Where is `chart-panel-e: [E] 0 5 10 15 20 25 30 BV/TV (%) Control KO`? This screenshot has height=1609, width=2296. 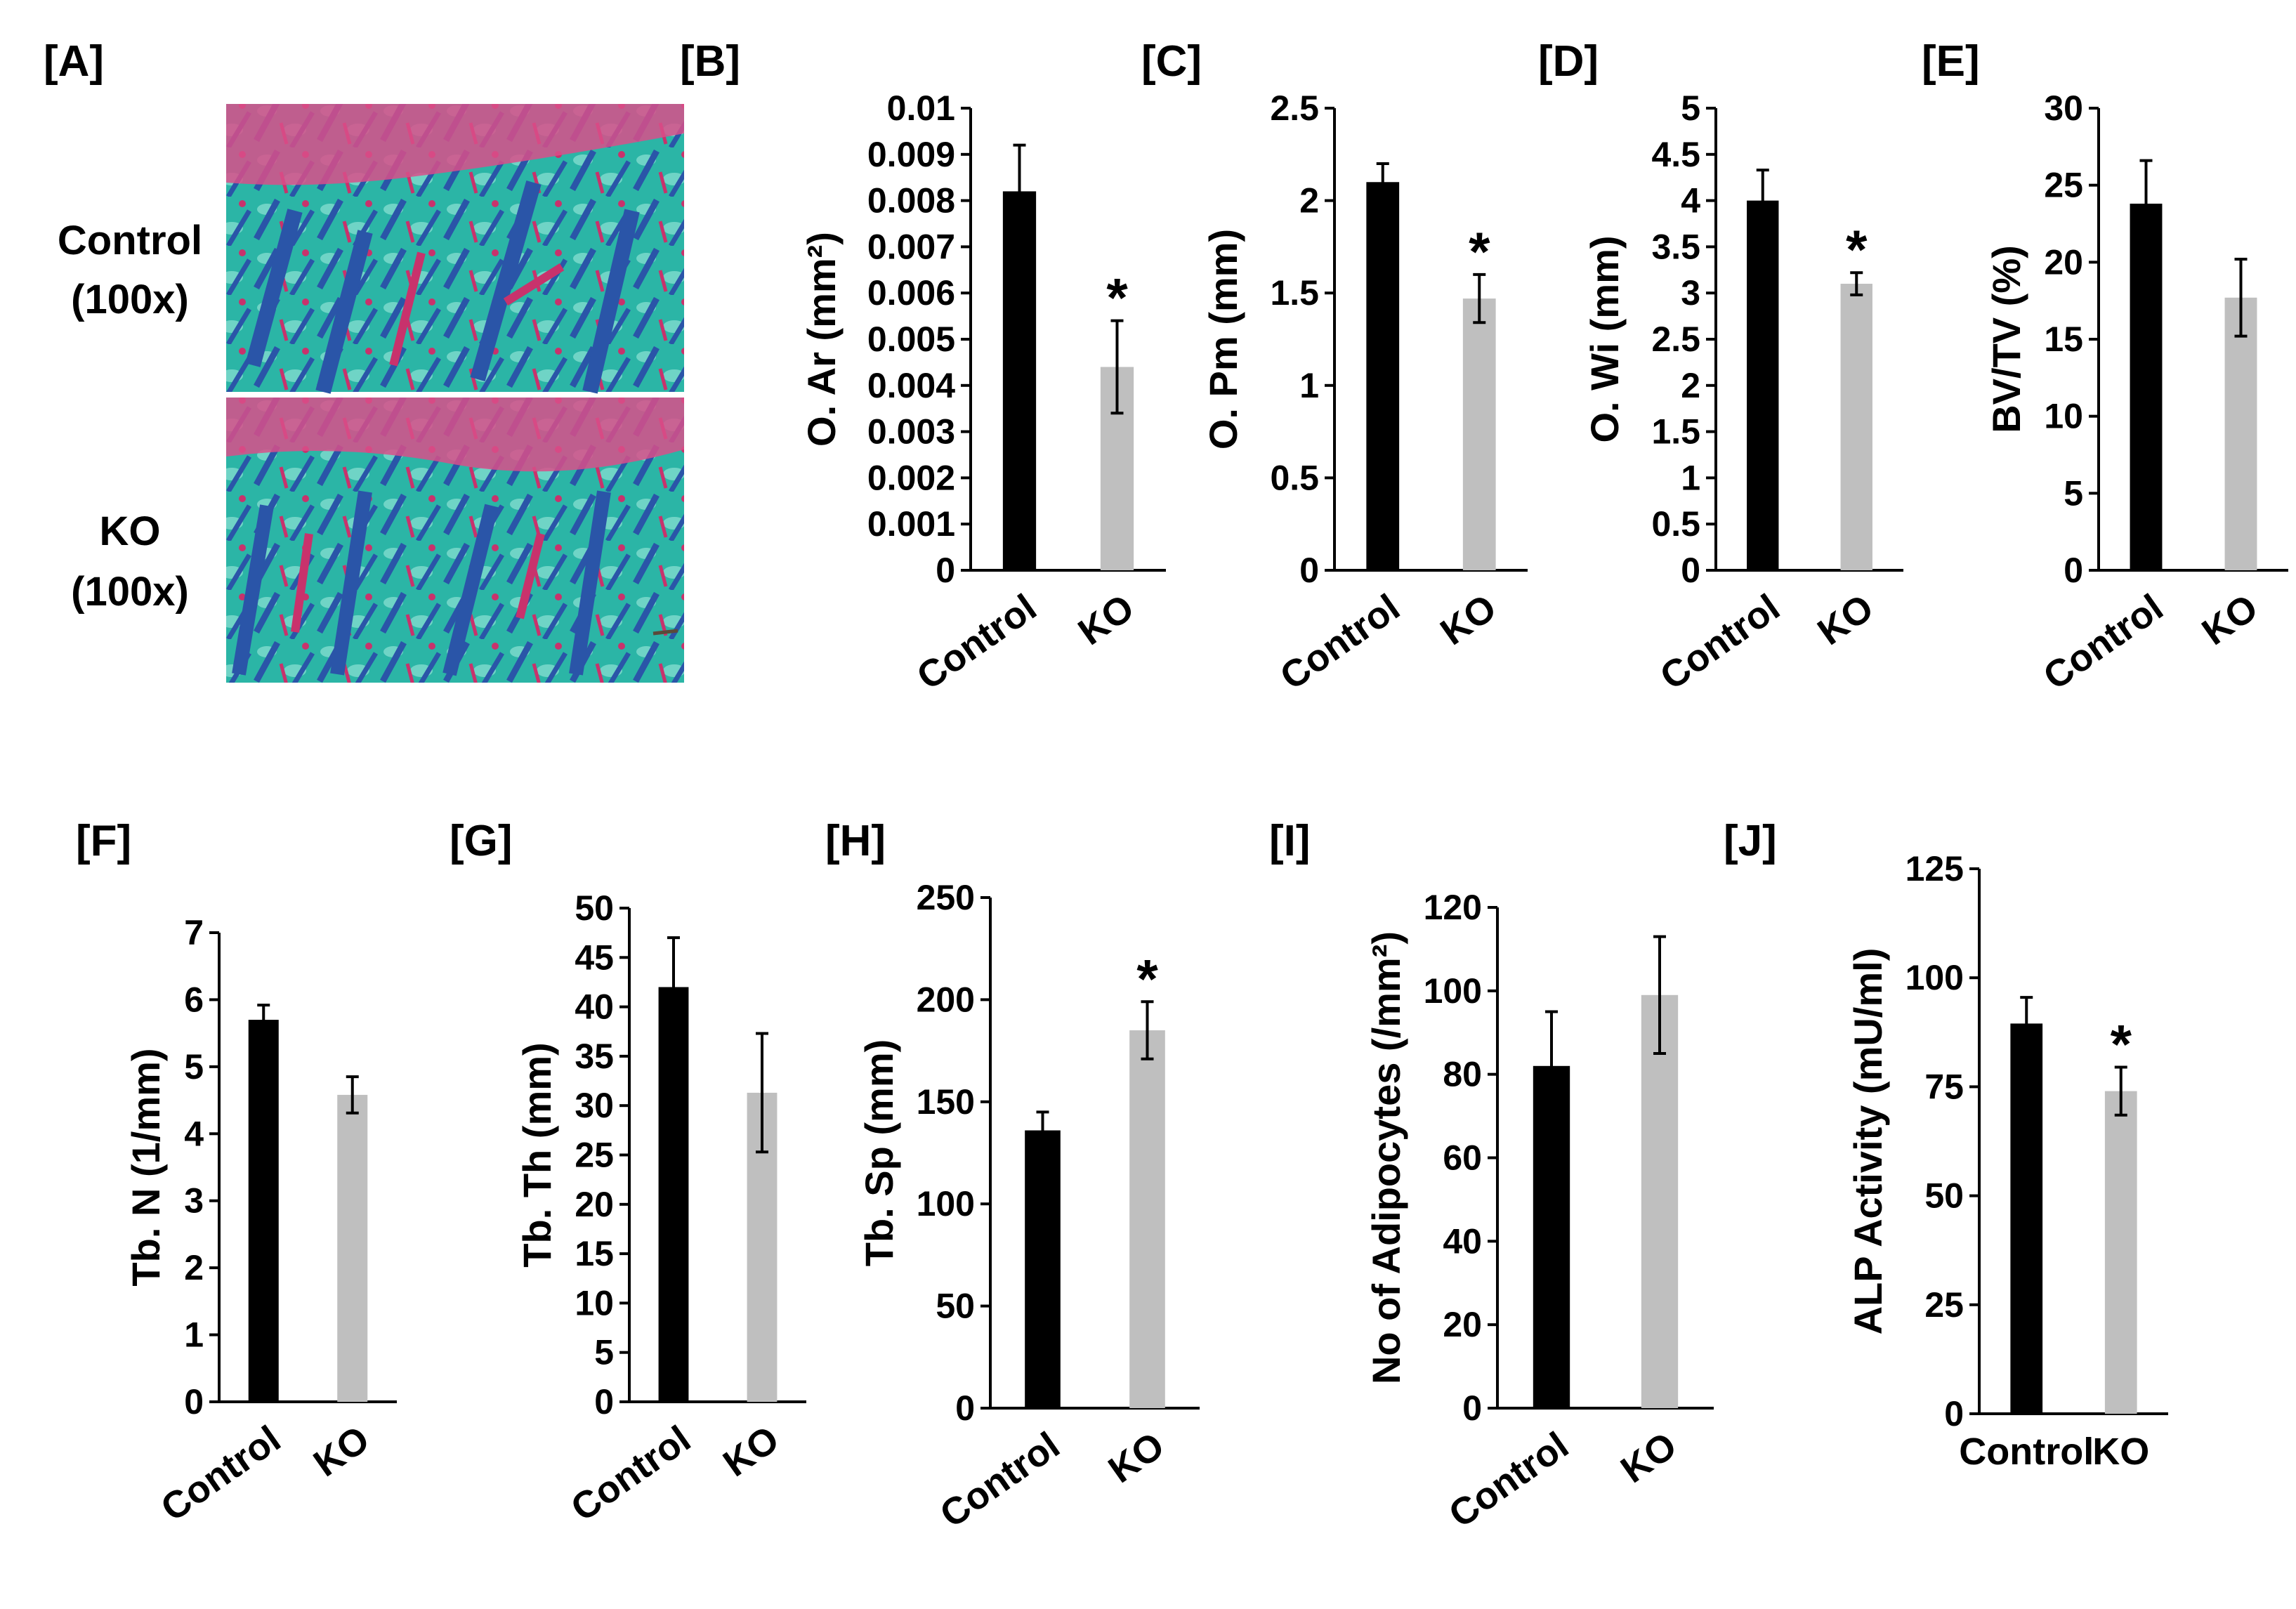 chart-panel-e: [E] 0 5 10 15 20 25 30 BV/TV (%) Control KO is located at coordinates (2105, 367).